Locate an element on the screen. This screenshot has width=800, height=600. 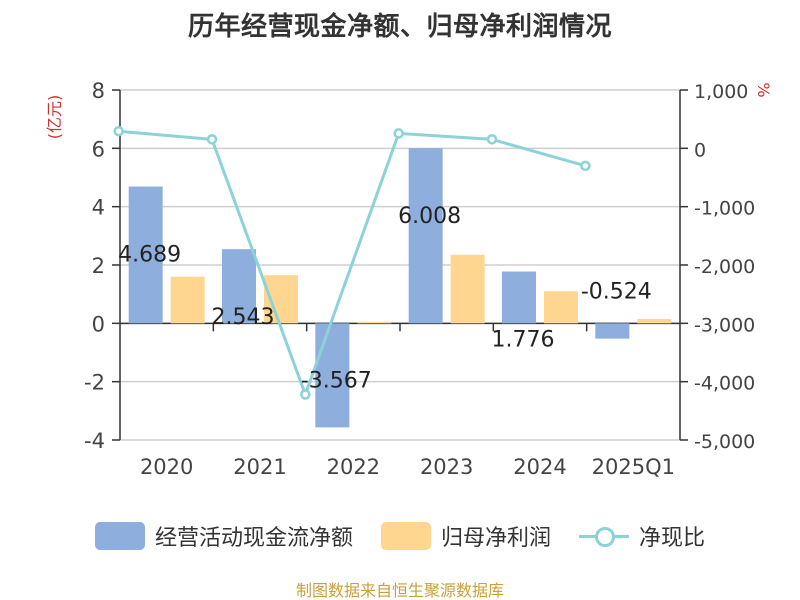
right-axis-label: % is located at coordinates (763, 89).